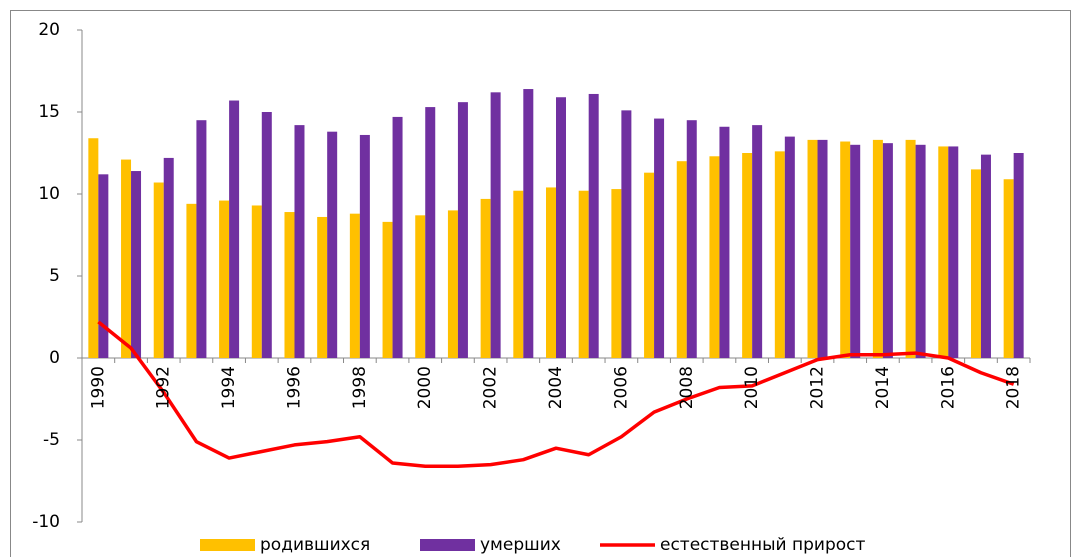 This screenshot has height=557, width=1081. What do you see at coordinates (425, 387) in the screenshot?
I see `x-tick-label: 2000` at bounding box center [425, 387].